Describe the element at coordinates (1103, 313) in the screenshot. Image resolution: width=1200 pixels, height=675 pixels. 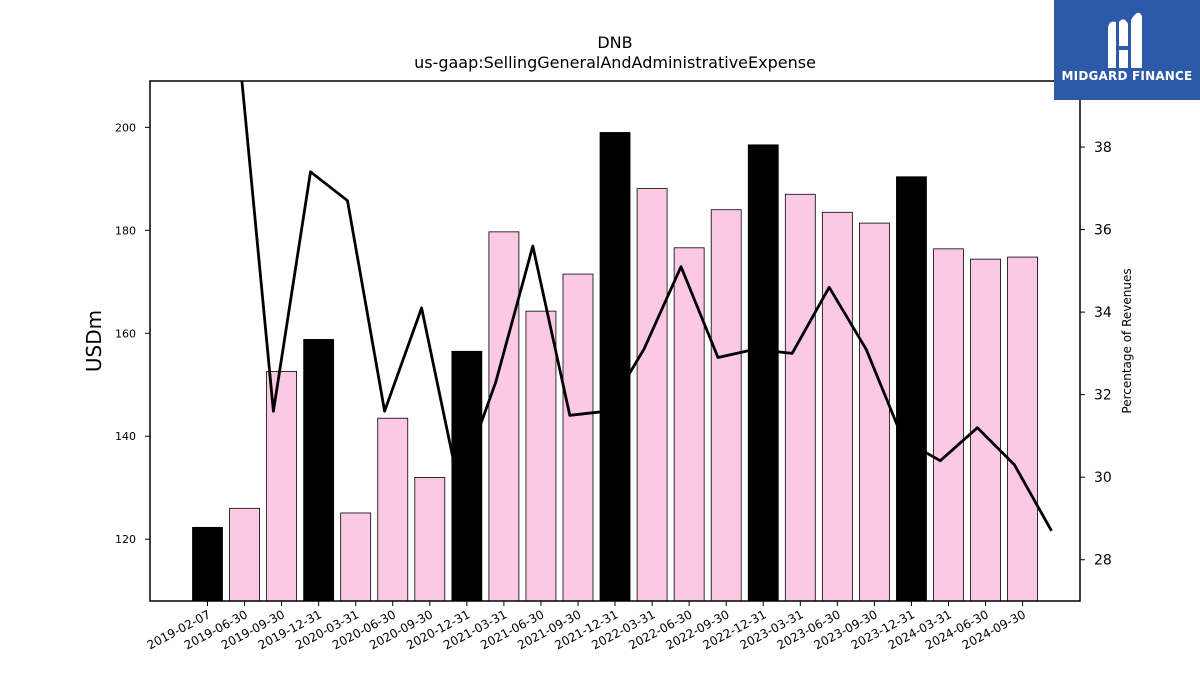
I see `y2-tick-label: 34` at that location.